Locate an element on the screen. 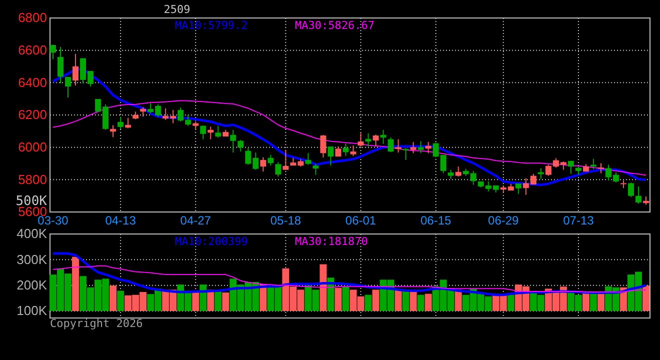  chart-title: 2509 is located at coordinates (177, 9).